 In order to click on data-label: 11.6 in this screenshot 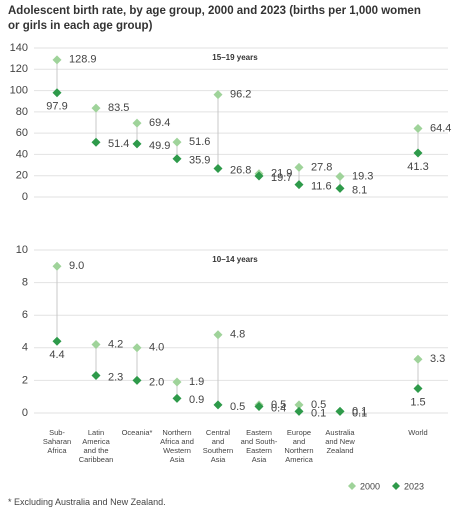, I will do `click(321, 187)`.